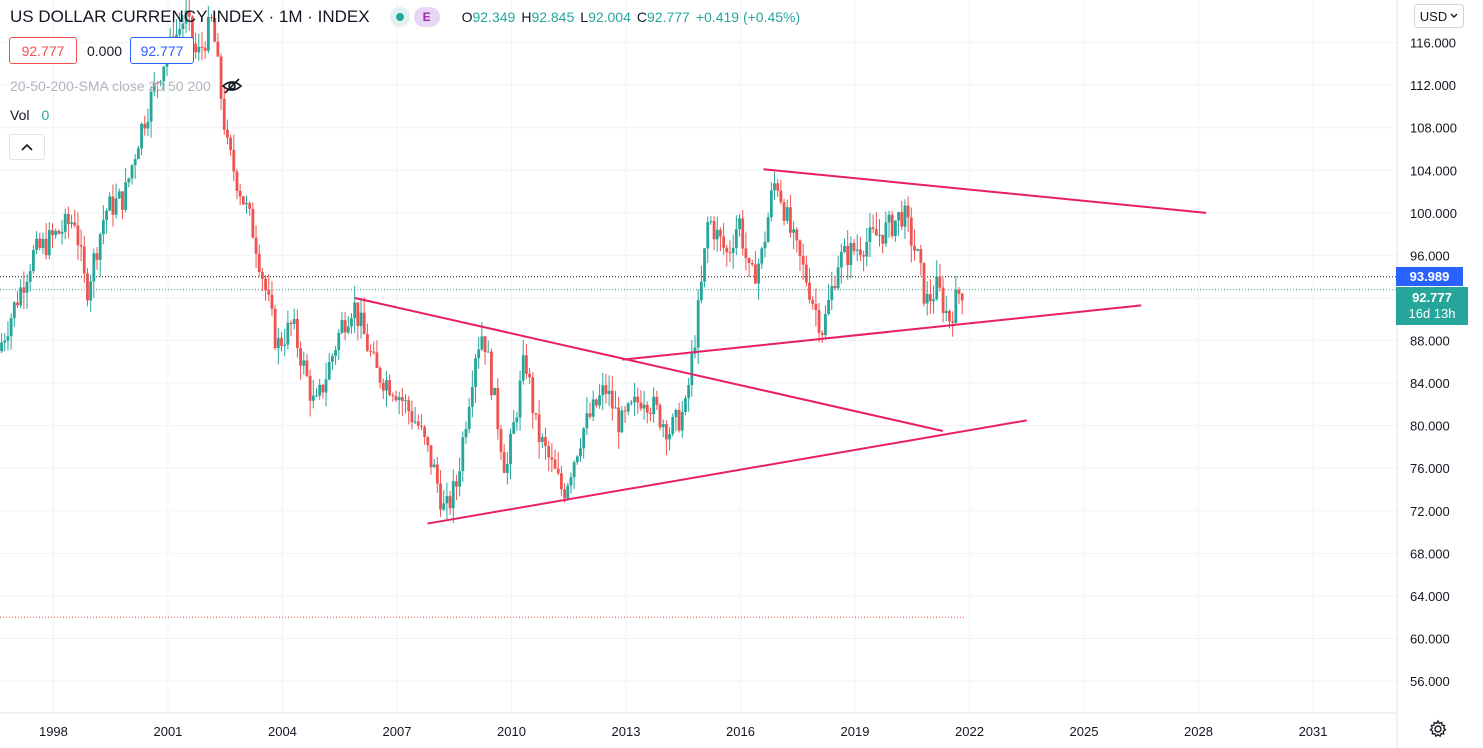 The image size is (1483, 748). Describe the element at coordinates (162, 50) in the screenshot. I see `buy-price-button: 92.777` at that location.